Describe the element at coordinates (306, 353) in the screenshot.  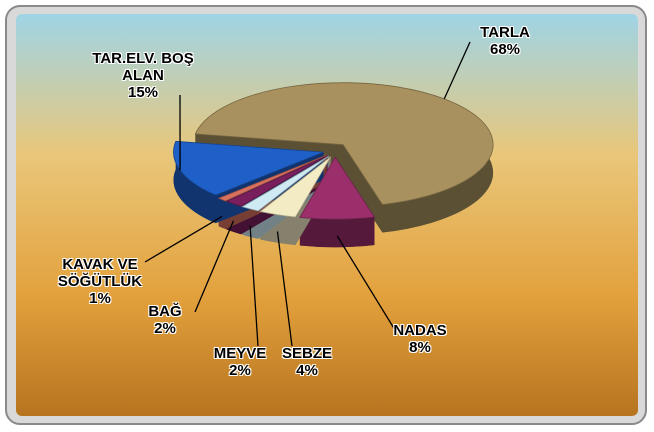
I see `label-name: SEBZE` at that location.